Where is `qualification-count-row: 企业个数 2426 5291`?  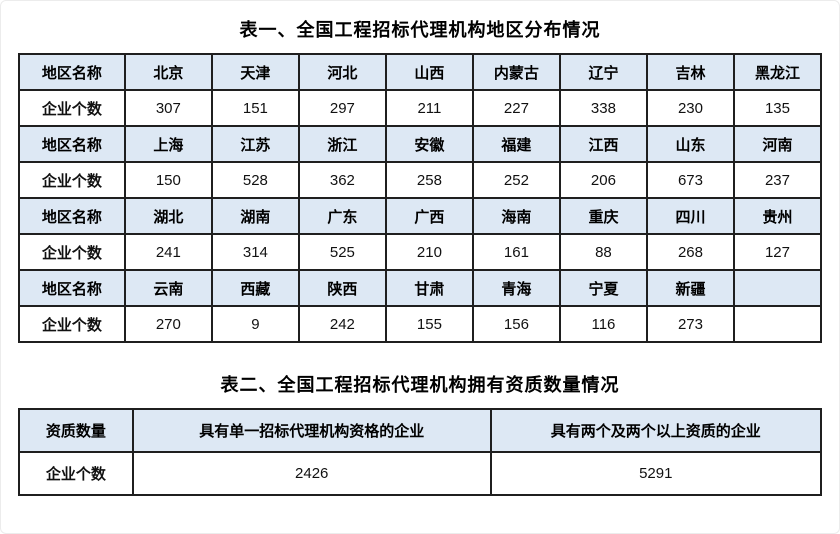 qualification-count-row: 企业个数 2426 5291 is located at coordinates (420, 473).